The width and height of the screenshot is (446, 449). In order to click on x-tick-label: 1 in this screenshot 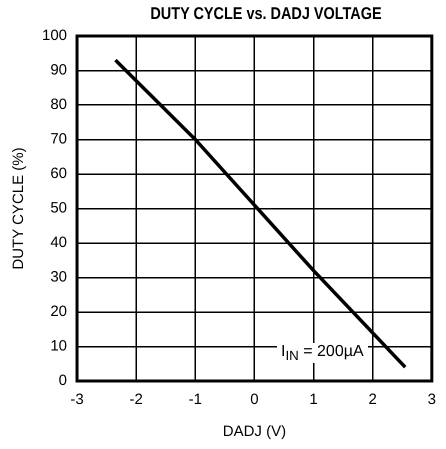, I will do `click(313, 399)`.